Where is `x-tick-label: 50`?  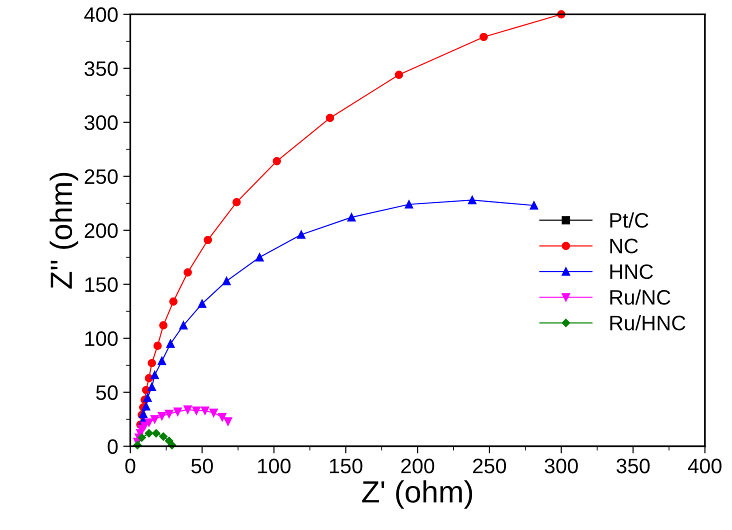 x-tick-label: 50 is located at coordinates (202, 466).